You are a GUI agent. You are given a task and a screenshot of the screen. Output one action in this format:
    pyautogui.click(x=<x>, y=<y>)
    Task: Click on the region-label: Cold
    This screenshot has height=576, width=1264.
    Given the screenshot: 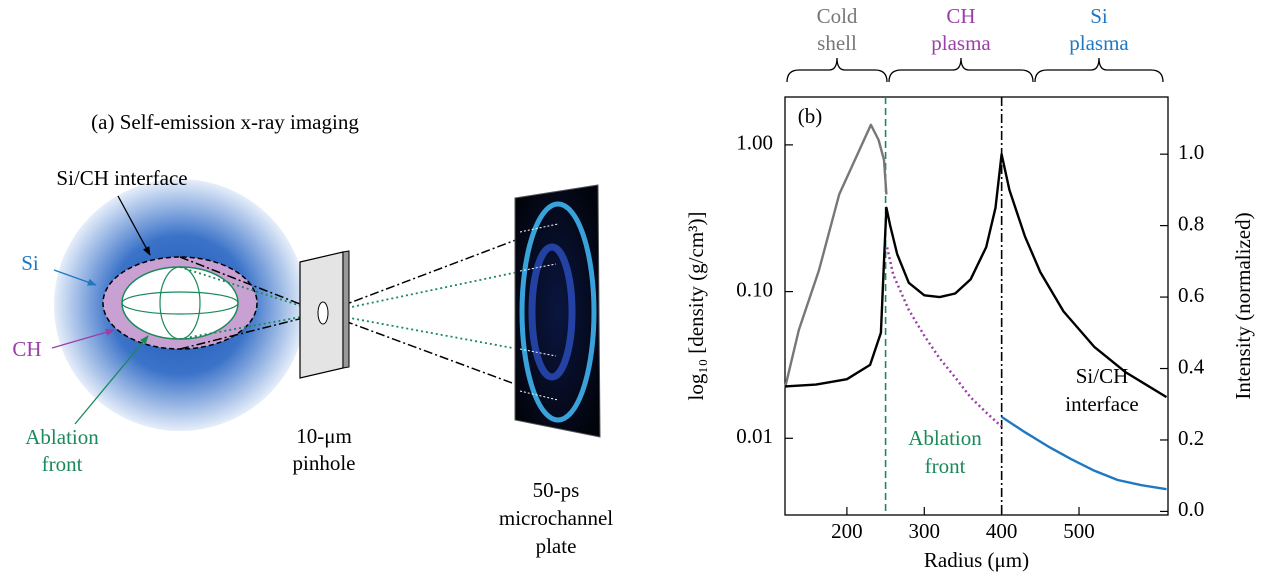 What is the action you would take?
    pyautogui.click(x=837, y=16)
    